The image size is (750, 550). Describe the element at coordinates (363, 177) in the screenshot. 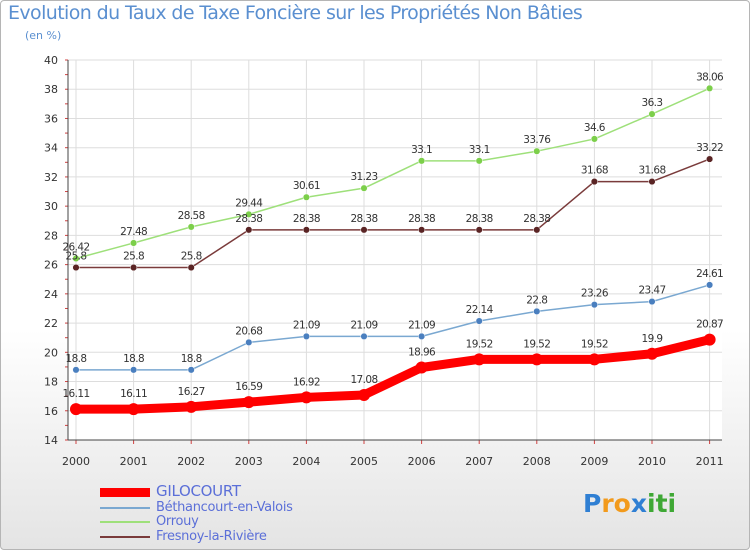

I see `data-label: 31.23` at that location.